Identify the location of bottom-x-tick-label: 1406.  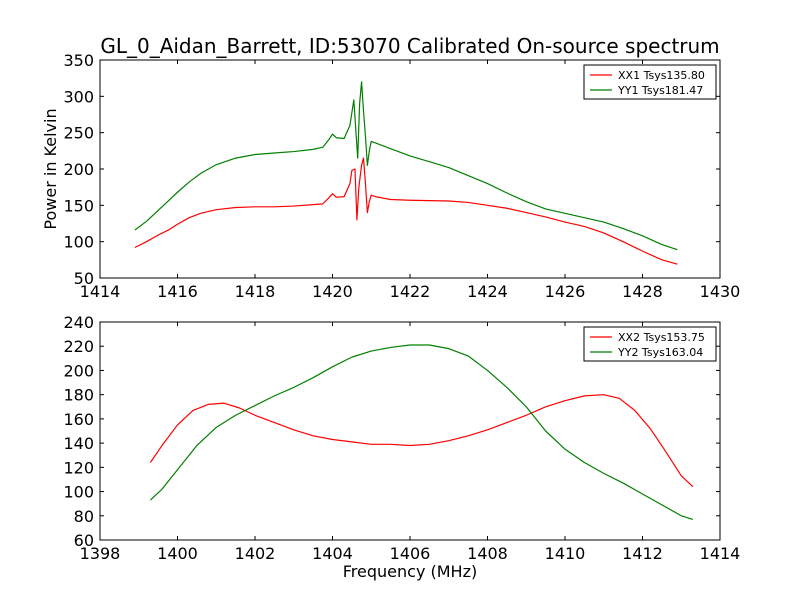
(410, 553).